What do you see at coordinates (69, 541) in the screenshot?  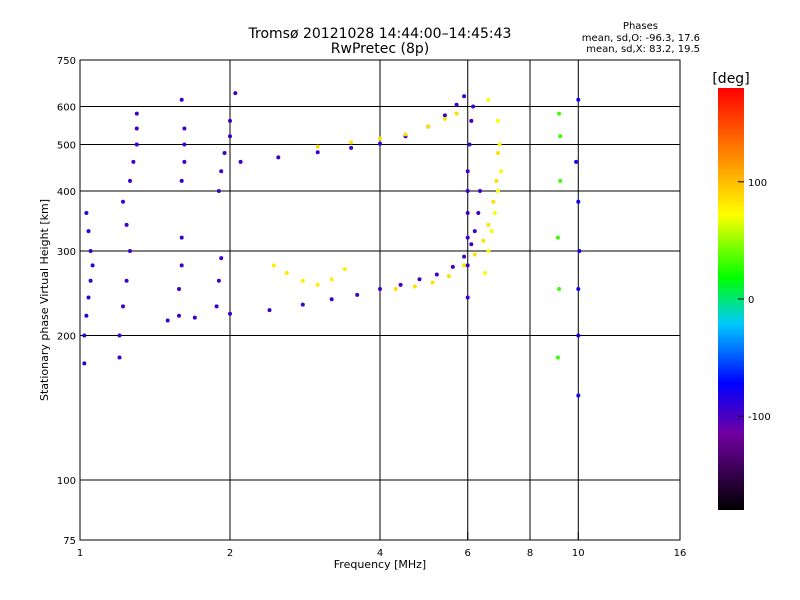 I see `y-tick-label: 75` at bounding box center [69, 541].